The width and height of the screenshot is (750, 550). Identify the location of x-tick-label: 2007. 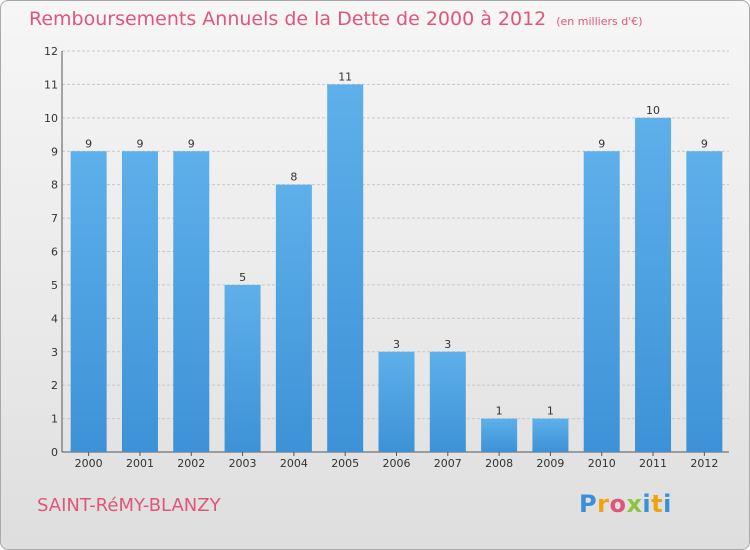
(448, 463).